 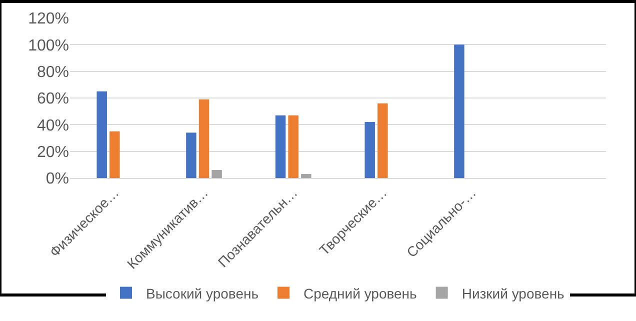 What do you see at coordinates (202, 293) in the screenshot?
I see `legend-label: Высокий уровень` at bounding box center [202, 293].